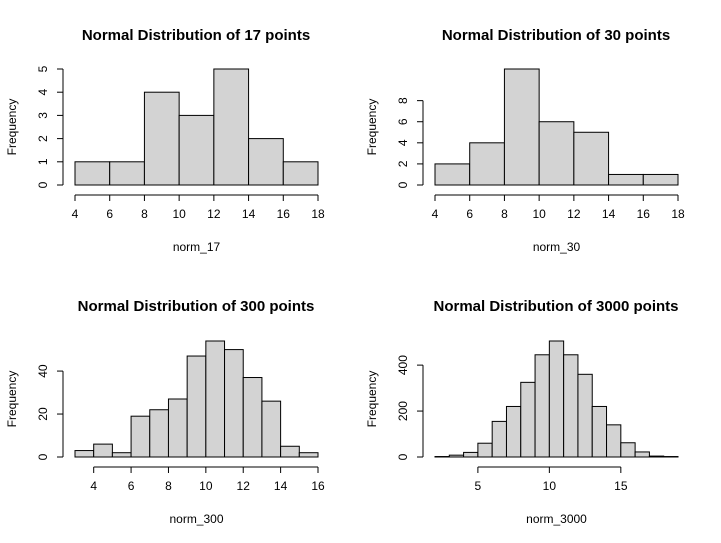  Describe the element at coordinates (197, 247) in the screenshot. I see `x-axis-label: norm_17` at that location.